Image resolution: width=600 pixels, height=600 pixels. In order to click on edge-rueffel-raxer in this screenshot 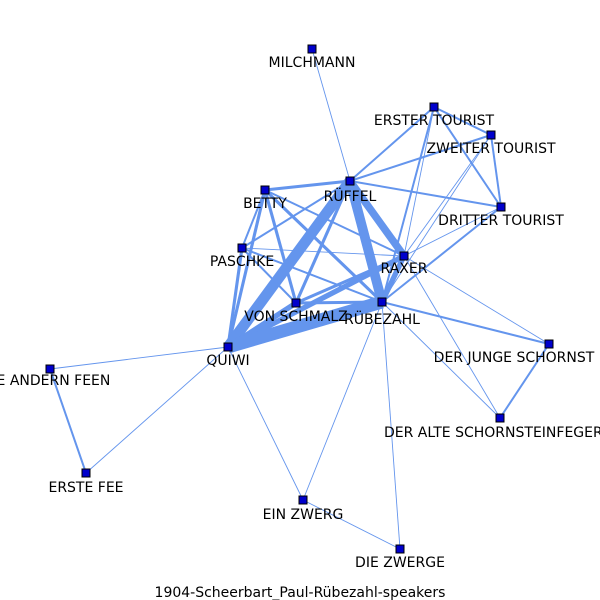, I will do `click(377, 218)`.